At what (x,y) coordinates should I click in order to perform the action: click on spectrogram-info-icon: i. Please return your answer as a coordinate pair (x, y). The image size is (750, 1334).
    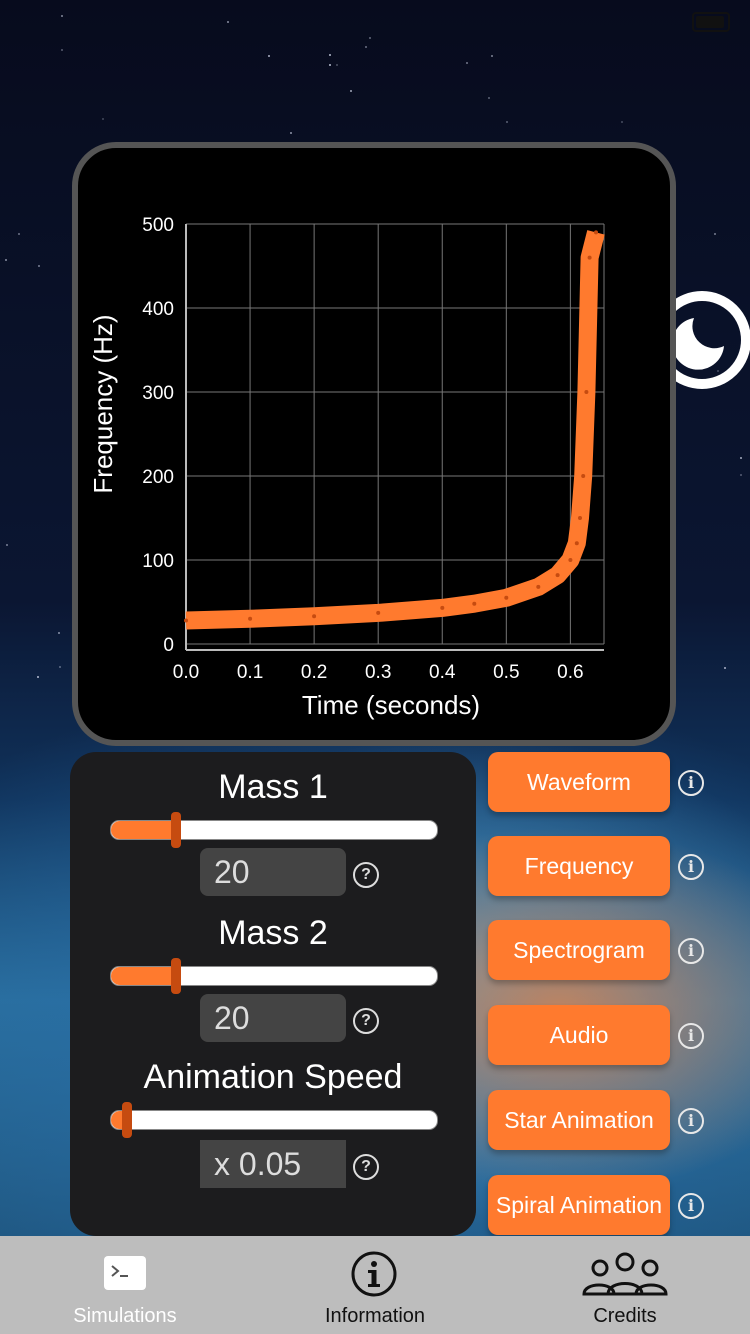
    Looking at the image, I should click on (691, 951).